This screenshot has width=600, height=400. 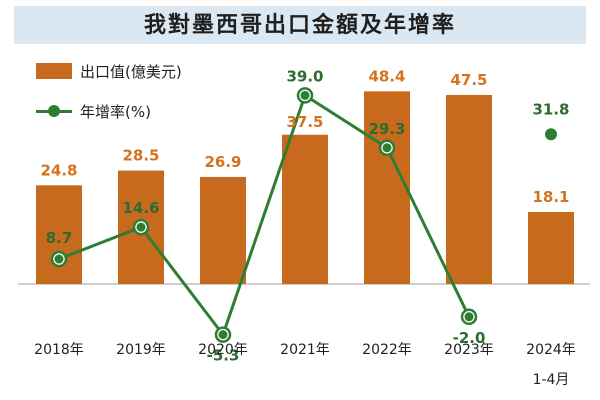 What do you see at coordinates (304, 76) in the screenshot?
I see `rate-value-label-3: 39.0` at bounding box center [304, 76].